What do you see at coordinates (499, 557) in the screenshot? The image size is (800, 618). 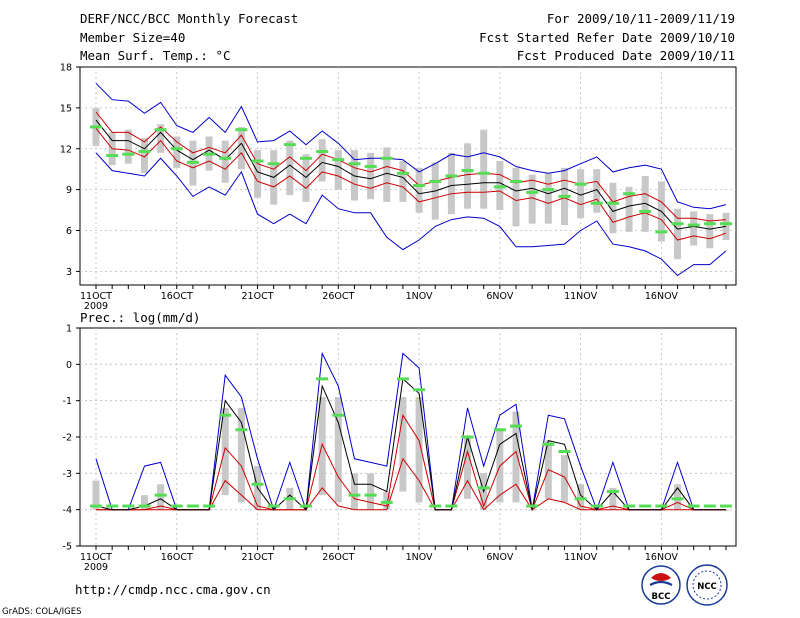 I see `x-tick-label: 6NOV` at bounding box center [499, 557].